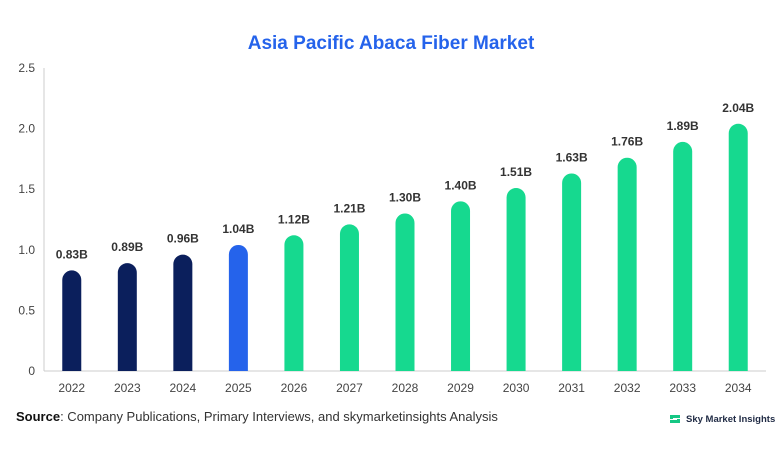  Describe the element at coordinates (461, 185) in the screenshot. I see `data-label-2029: 1.40B` at that location.